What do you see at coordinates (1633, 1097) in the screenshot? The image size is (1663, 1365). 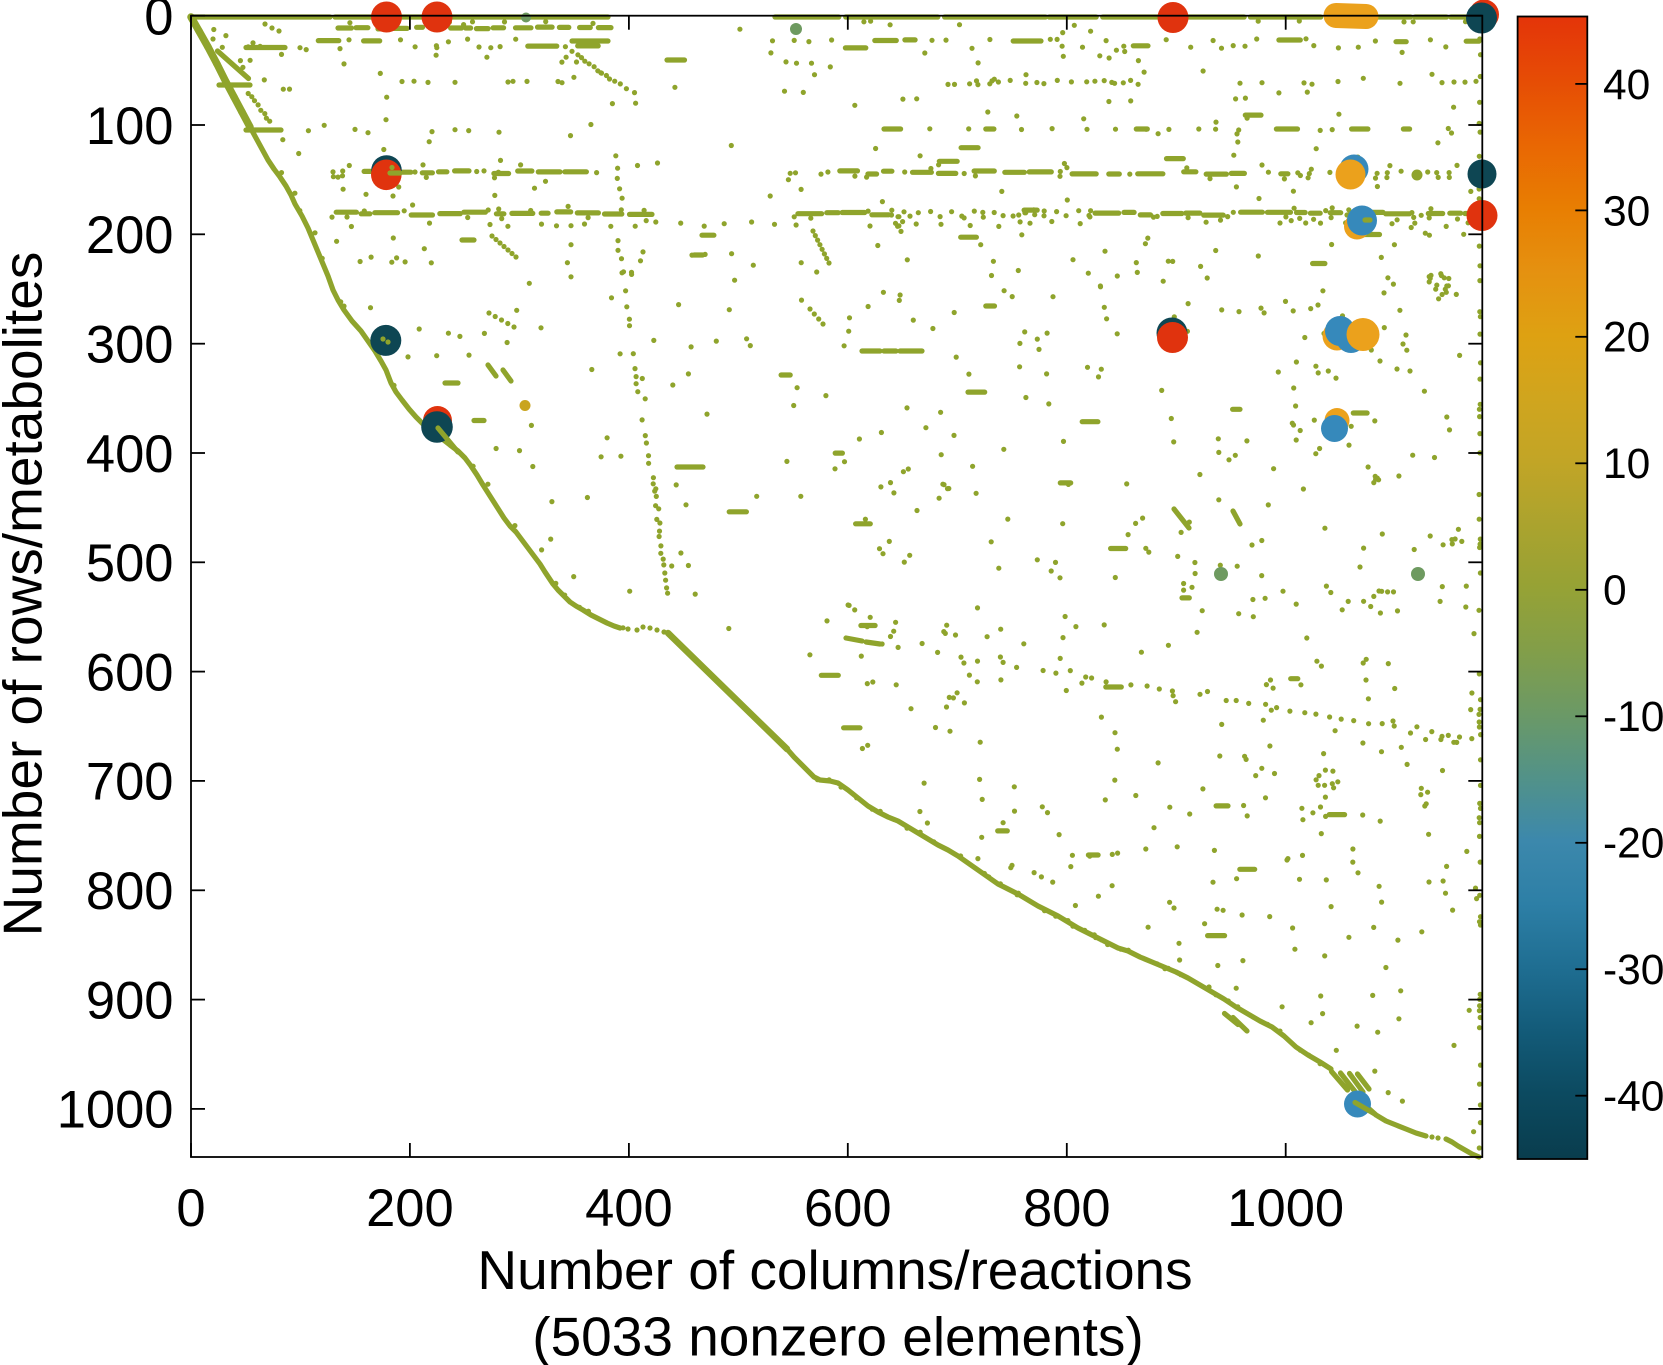 I see `svg-text: -40` at bounding box center [1633, 1097].